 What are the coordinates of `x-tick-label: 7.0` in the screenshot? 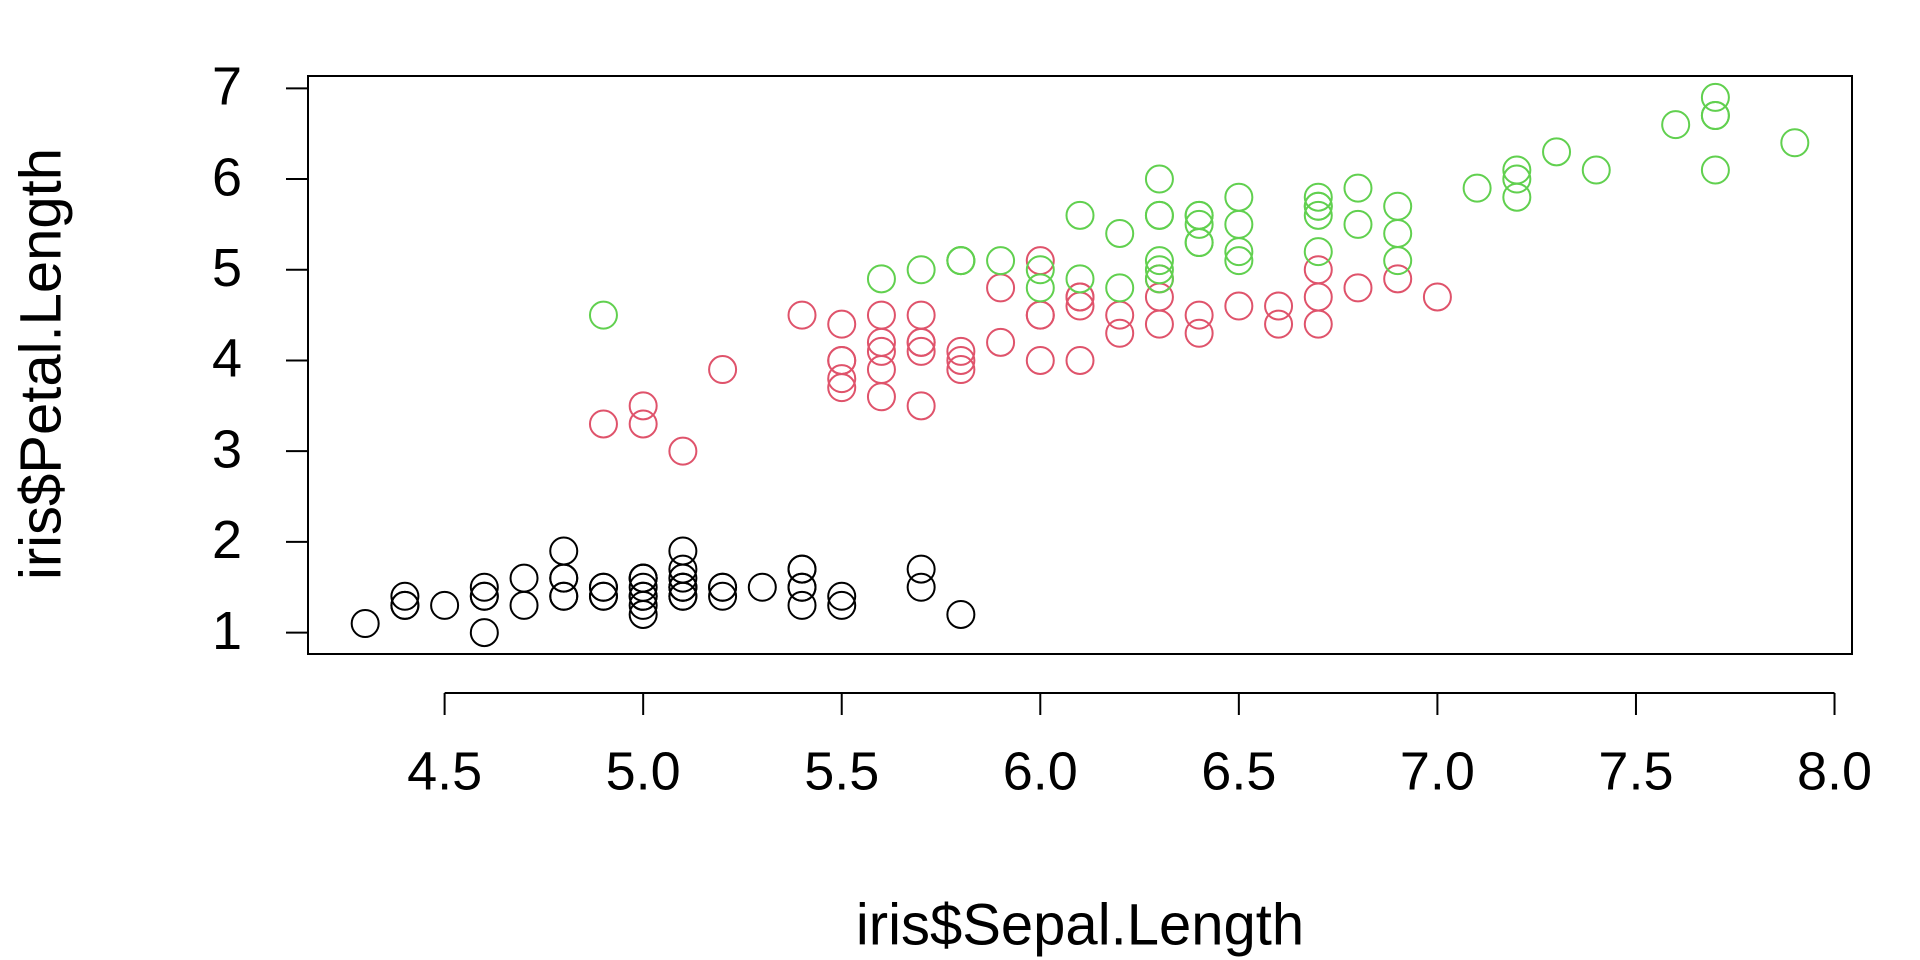 It's located at (1437, 771).